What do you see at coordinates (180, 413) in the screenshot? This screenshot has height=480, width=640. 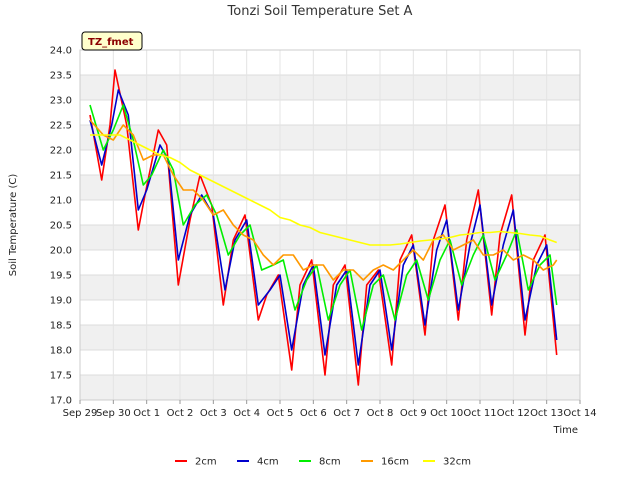 I see `x-tick-label: Oct 2` at bounding box center [180, 413].